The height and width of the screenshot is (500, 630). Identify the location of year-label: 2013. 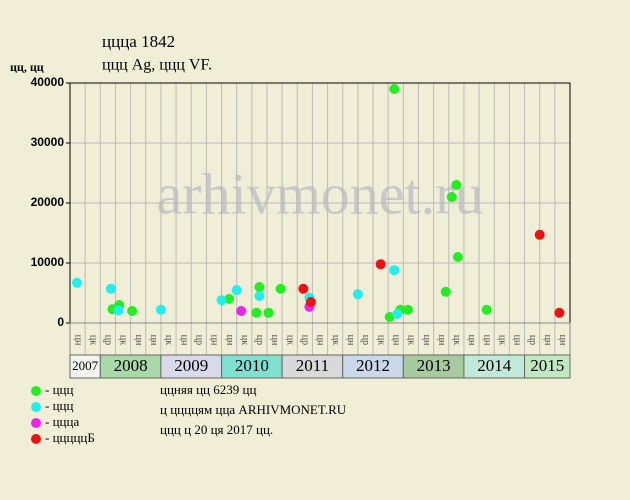
(434, 365).